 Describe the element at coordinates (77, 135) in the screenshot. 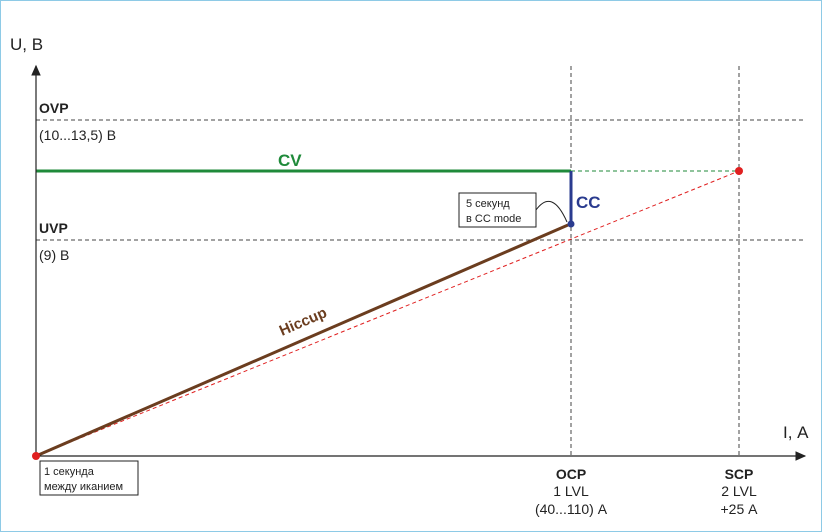

I see `ovp-range: (10...13,5) В` at that location.